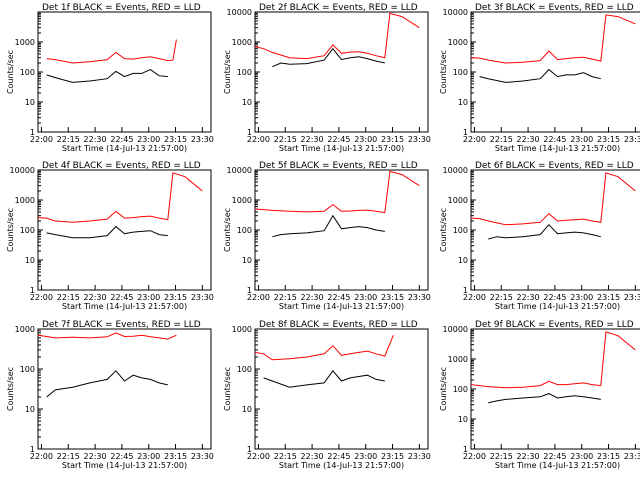 Image resolution: width=640 pixels, height=480 pixels. I want to click on panel-2-ytick-label: 1, so click(249, 132).